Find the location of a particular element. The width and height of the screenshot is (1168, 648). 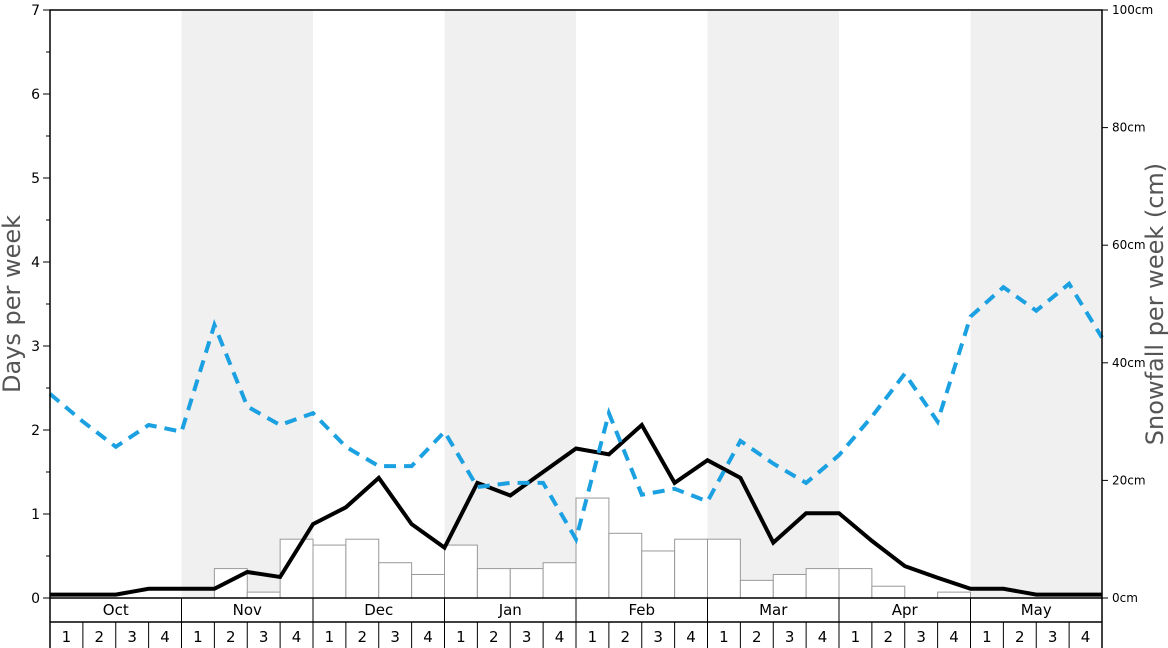

right-tick-label: 80cm is located at coordinates (1129, 128).